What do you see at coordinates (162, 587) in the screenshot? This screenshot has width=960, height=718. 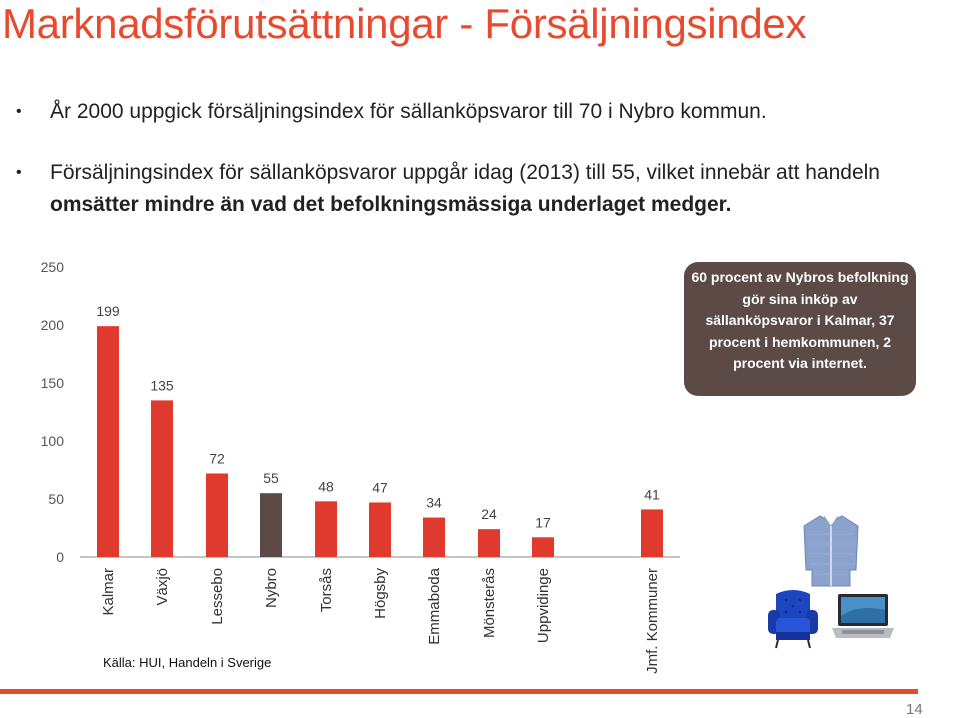 I see `category-label: Växjö` at bounding box center [162, 587].